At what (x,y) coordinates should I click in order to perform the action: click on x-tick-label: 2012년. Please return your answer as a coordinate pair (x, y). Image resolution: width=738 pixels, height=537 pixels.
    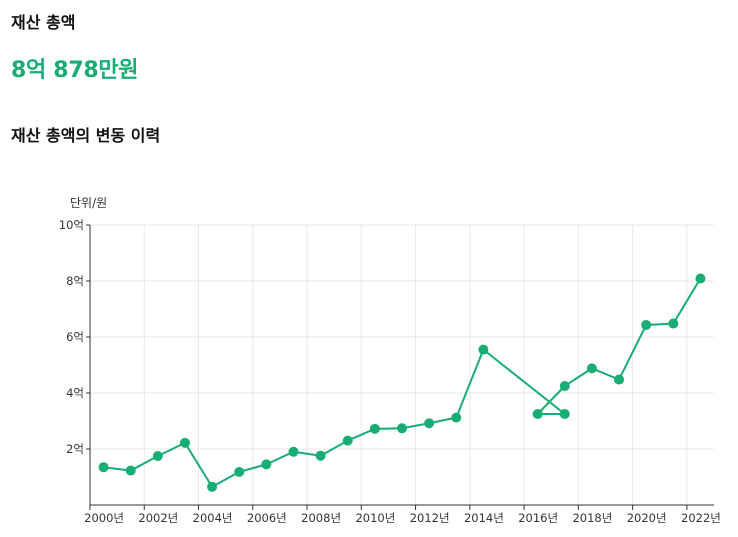
    Looking at the image, I should click on (430, 518).